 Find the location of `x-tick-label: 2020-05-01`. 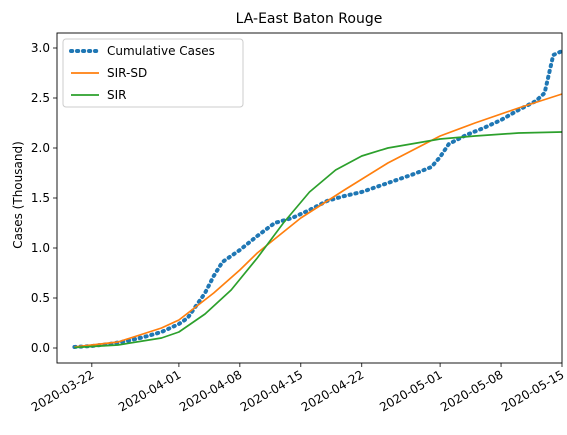

x-tick-label: 2020-05-01 is located at coordinates (410, 390).